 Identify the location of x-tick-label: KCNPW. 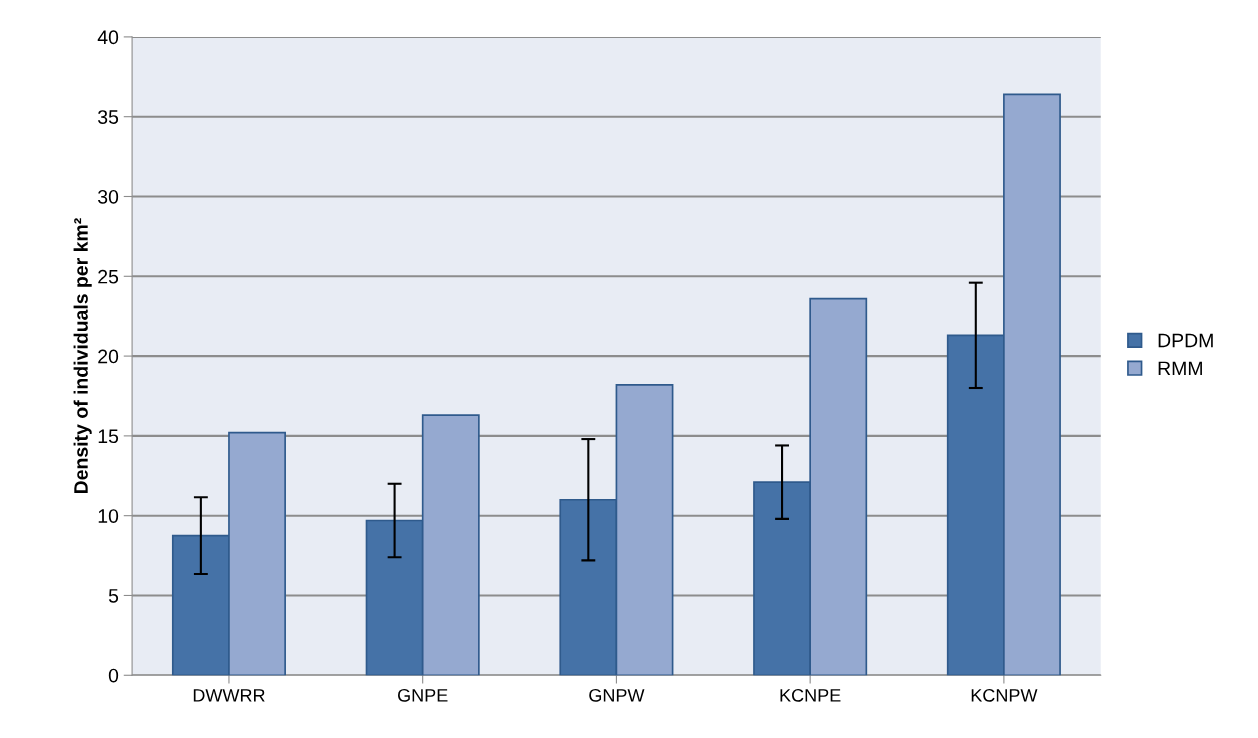
(1004, 695).